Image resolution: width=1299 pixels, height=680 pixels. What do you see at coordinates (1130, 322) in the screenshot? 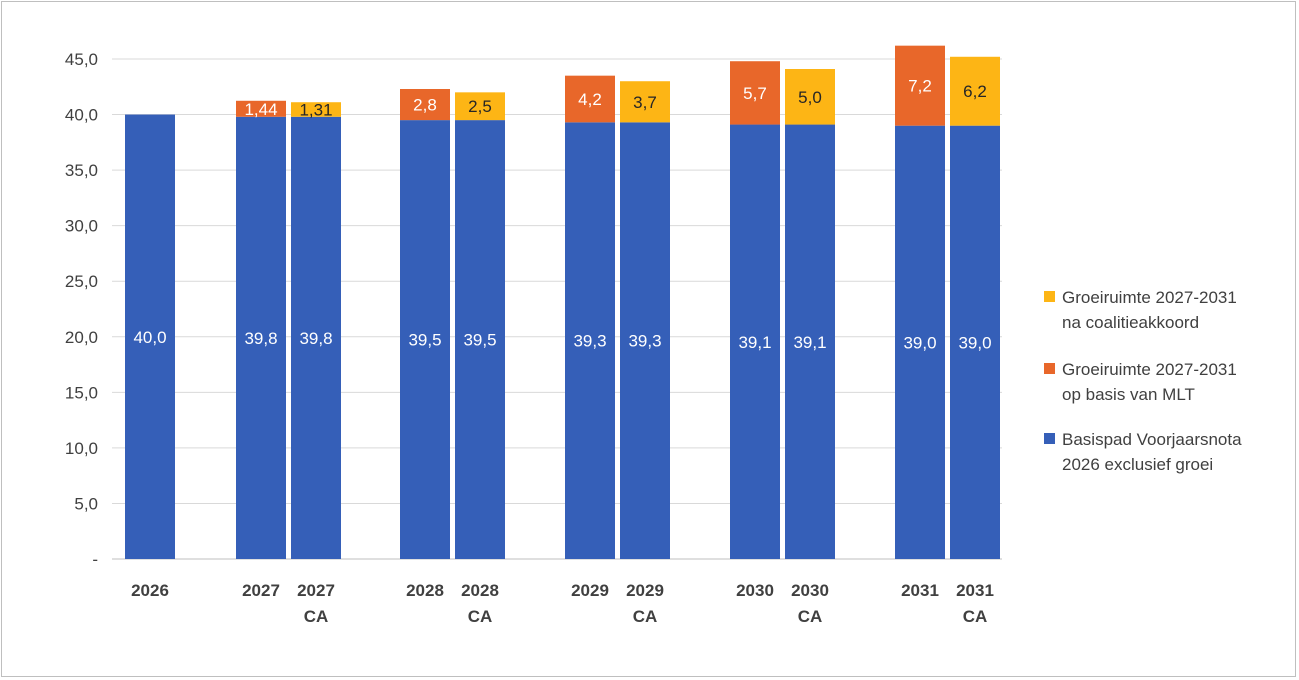
I see `legend-label: na coalitieakkoord` at bounding box center [1130, 322].